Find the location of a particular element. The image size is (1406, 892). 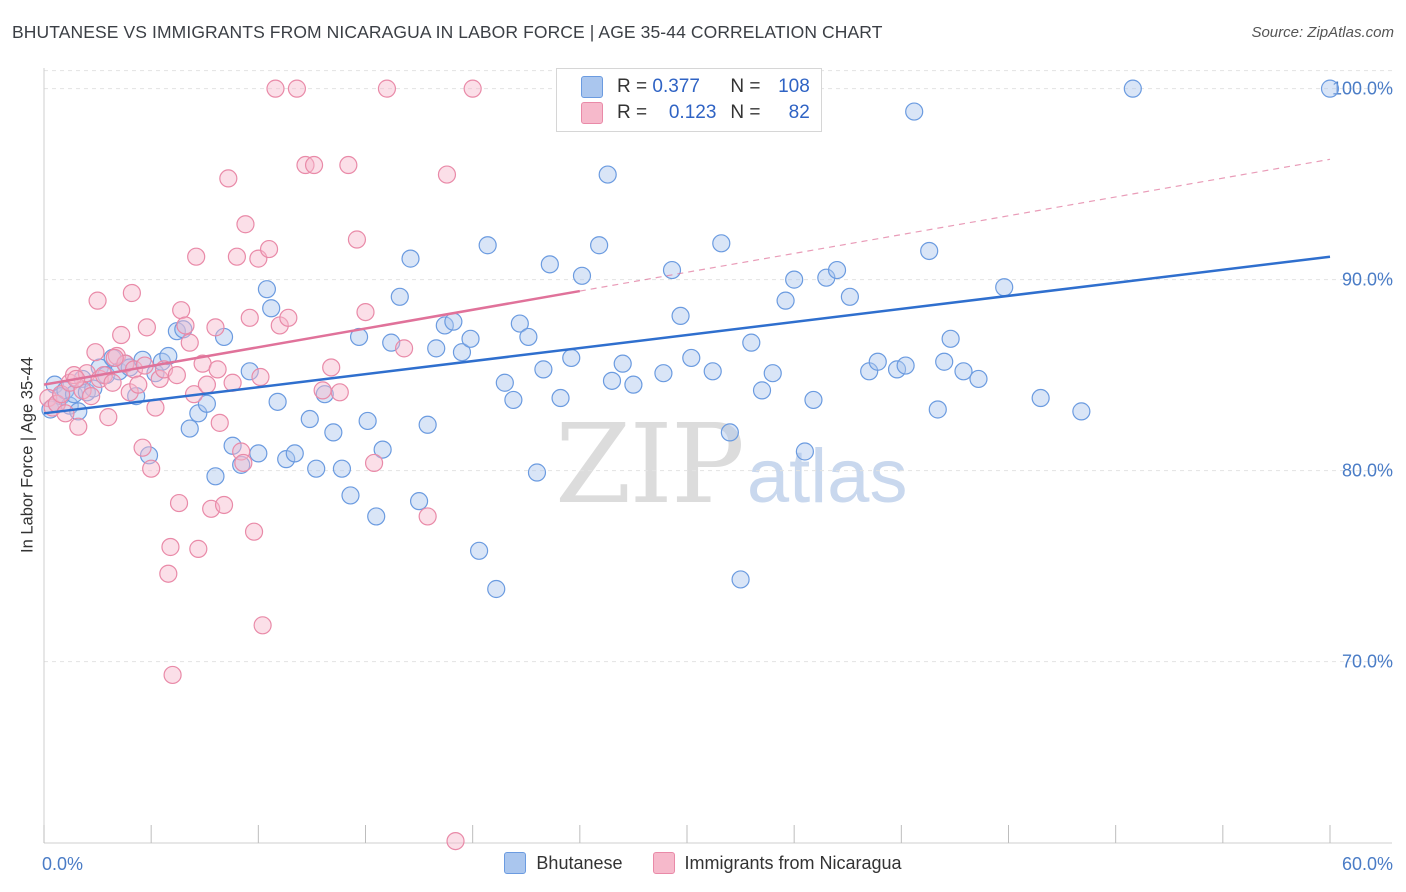

legend-label-nicaragua: Immigrants from Nicaragua is located at coordinates (793, 862).